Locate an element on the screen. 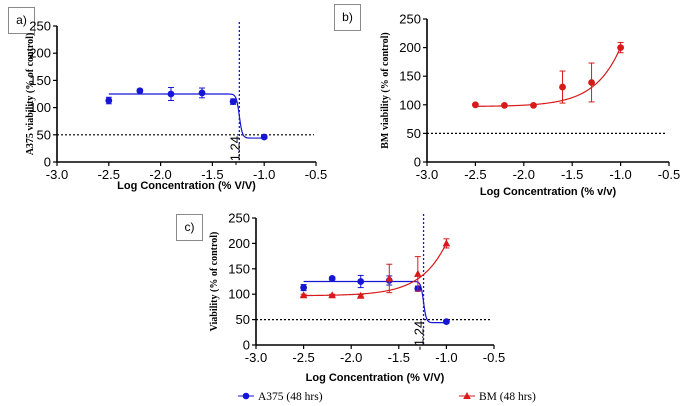 The image size is (685, 406). legend: A375 (48 hrs) BM (48 hrs) is located at coordinates (387, 397).